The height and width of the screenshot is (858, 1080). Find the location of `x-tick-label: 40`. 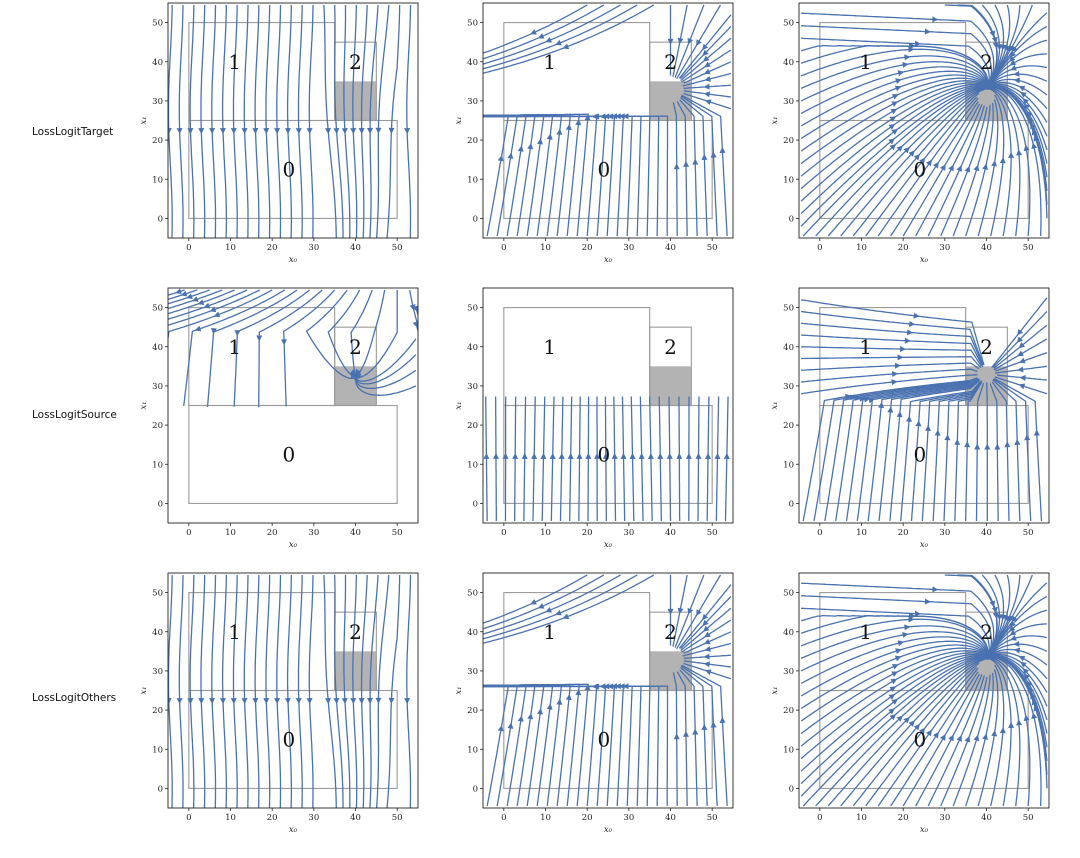

x-tick-label: 40 is located at coordinates (670, 818).